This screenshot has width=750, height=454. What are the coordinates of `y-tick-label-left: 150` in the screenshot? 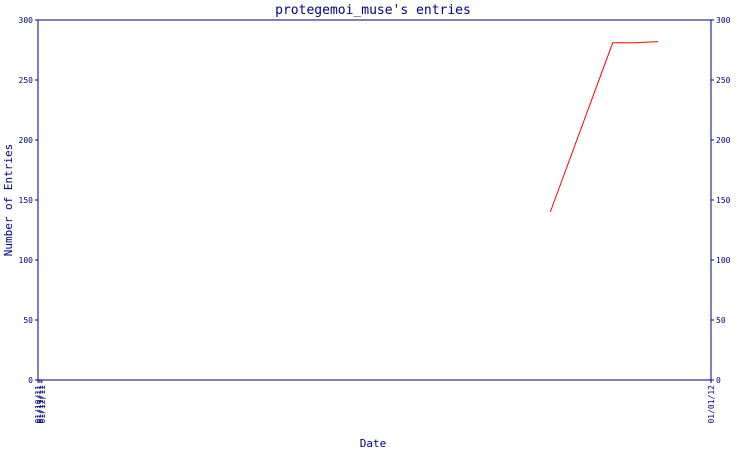 It's located at (26, 200).